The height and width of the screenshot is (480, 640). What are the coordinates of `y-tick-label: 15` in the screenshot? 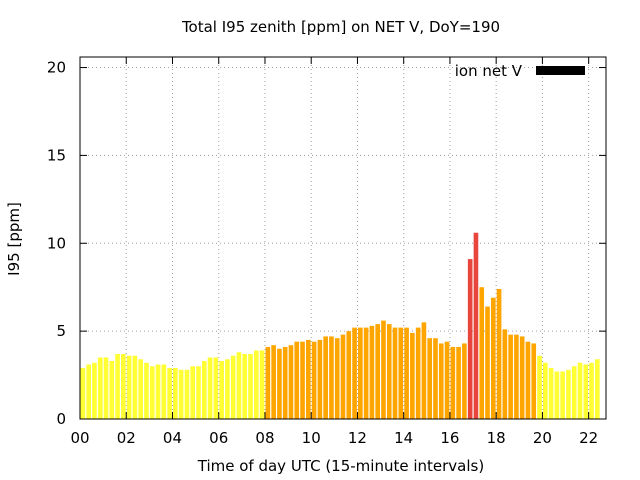 It's located at (56, 155).